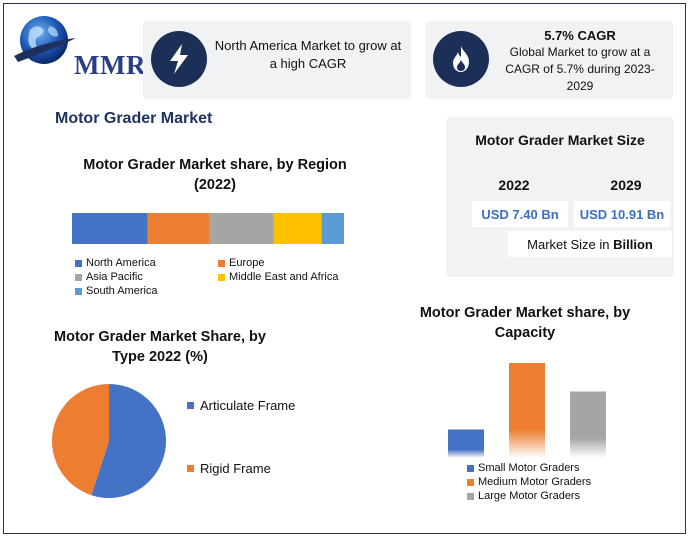  I want to click on market-size-value-2022: USD 7.40 Bn, so click(520, 214).